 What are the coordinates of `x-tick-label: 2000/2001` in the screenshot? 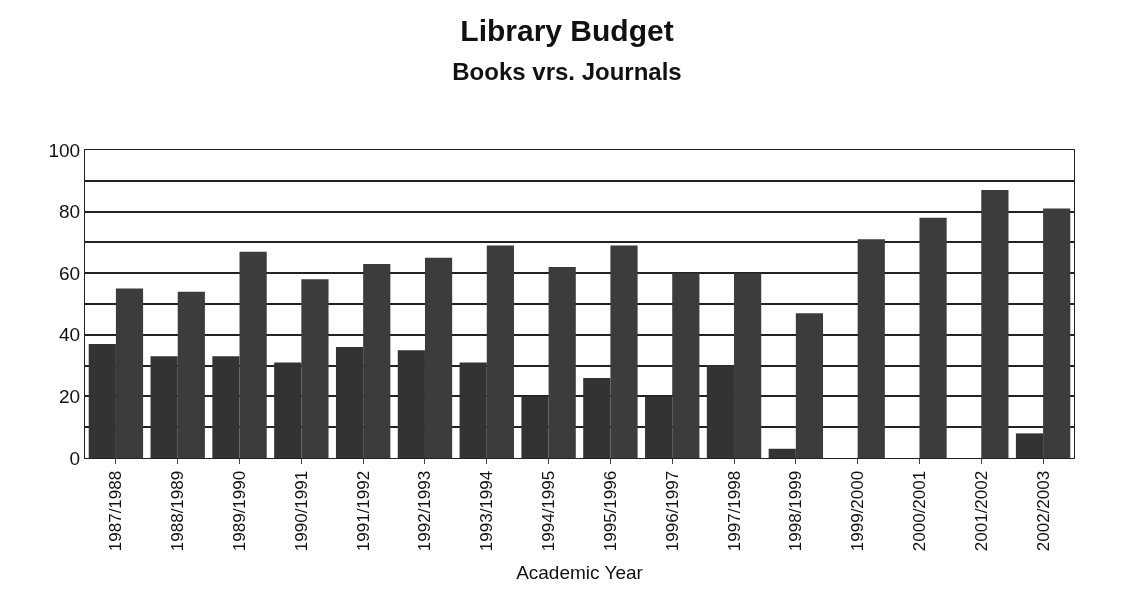 It's located at (919, 511).